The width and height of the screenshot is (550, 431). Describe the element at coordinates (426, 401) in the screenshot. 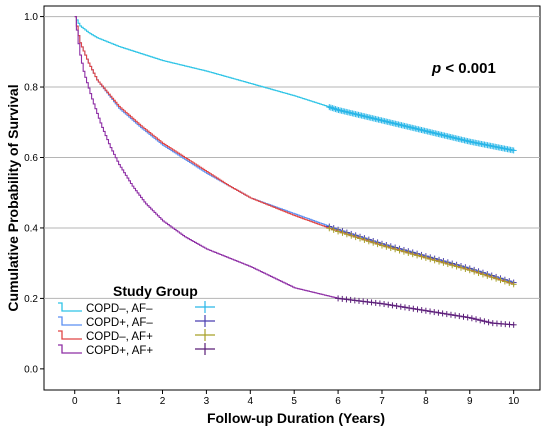

I see `x-tick-label: 8` at that location.